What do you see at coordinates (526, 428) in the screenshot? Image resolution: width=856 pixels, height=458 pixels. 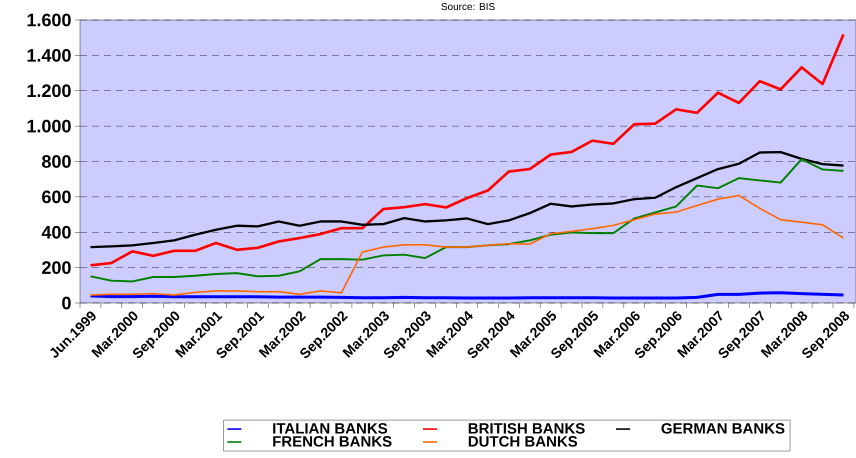 I see `legend-label: BRITISH BANKS` at bounding box center [526, 428].